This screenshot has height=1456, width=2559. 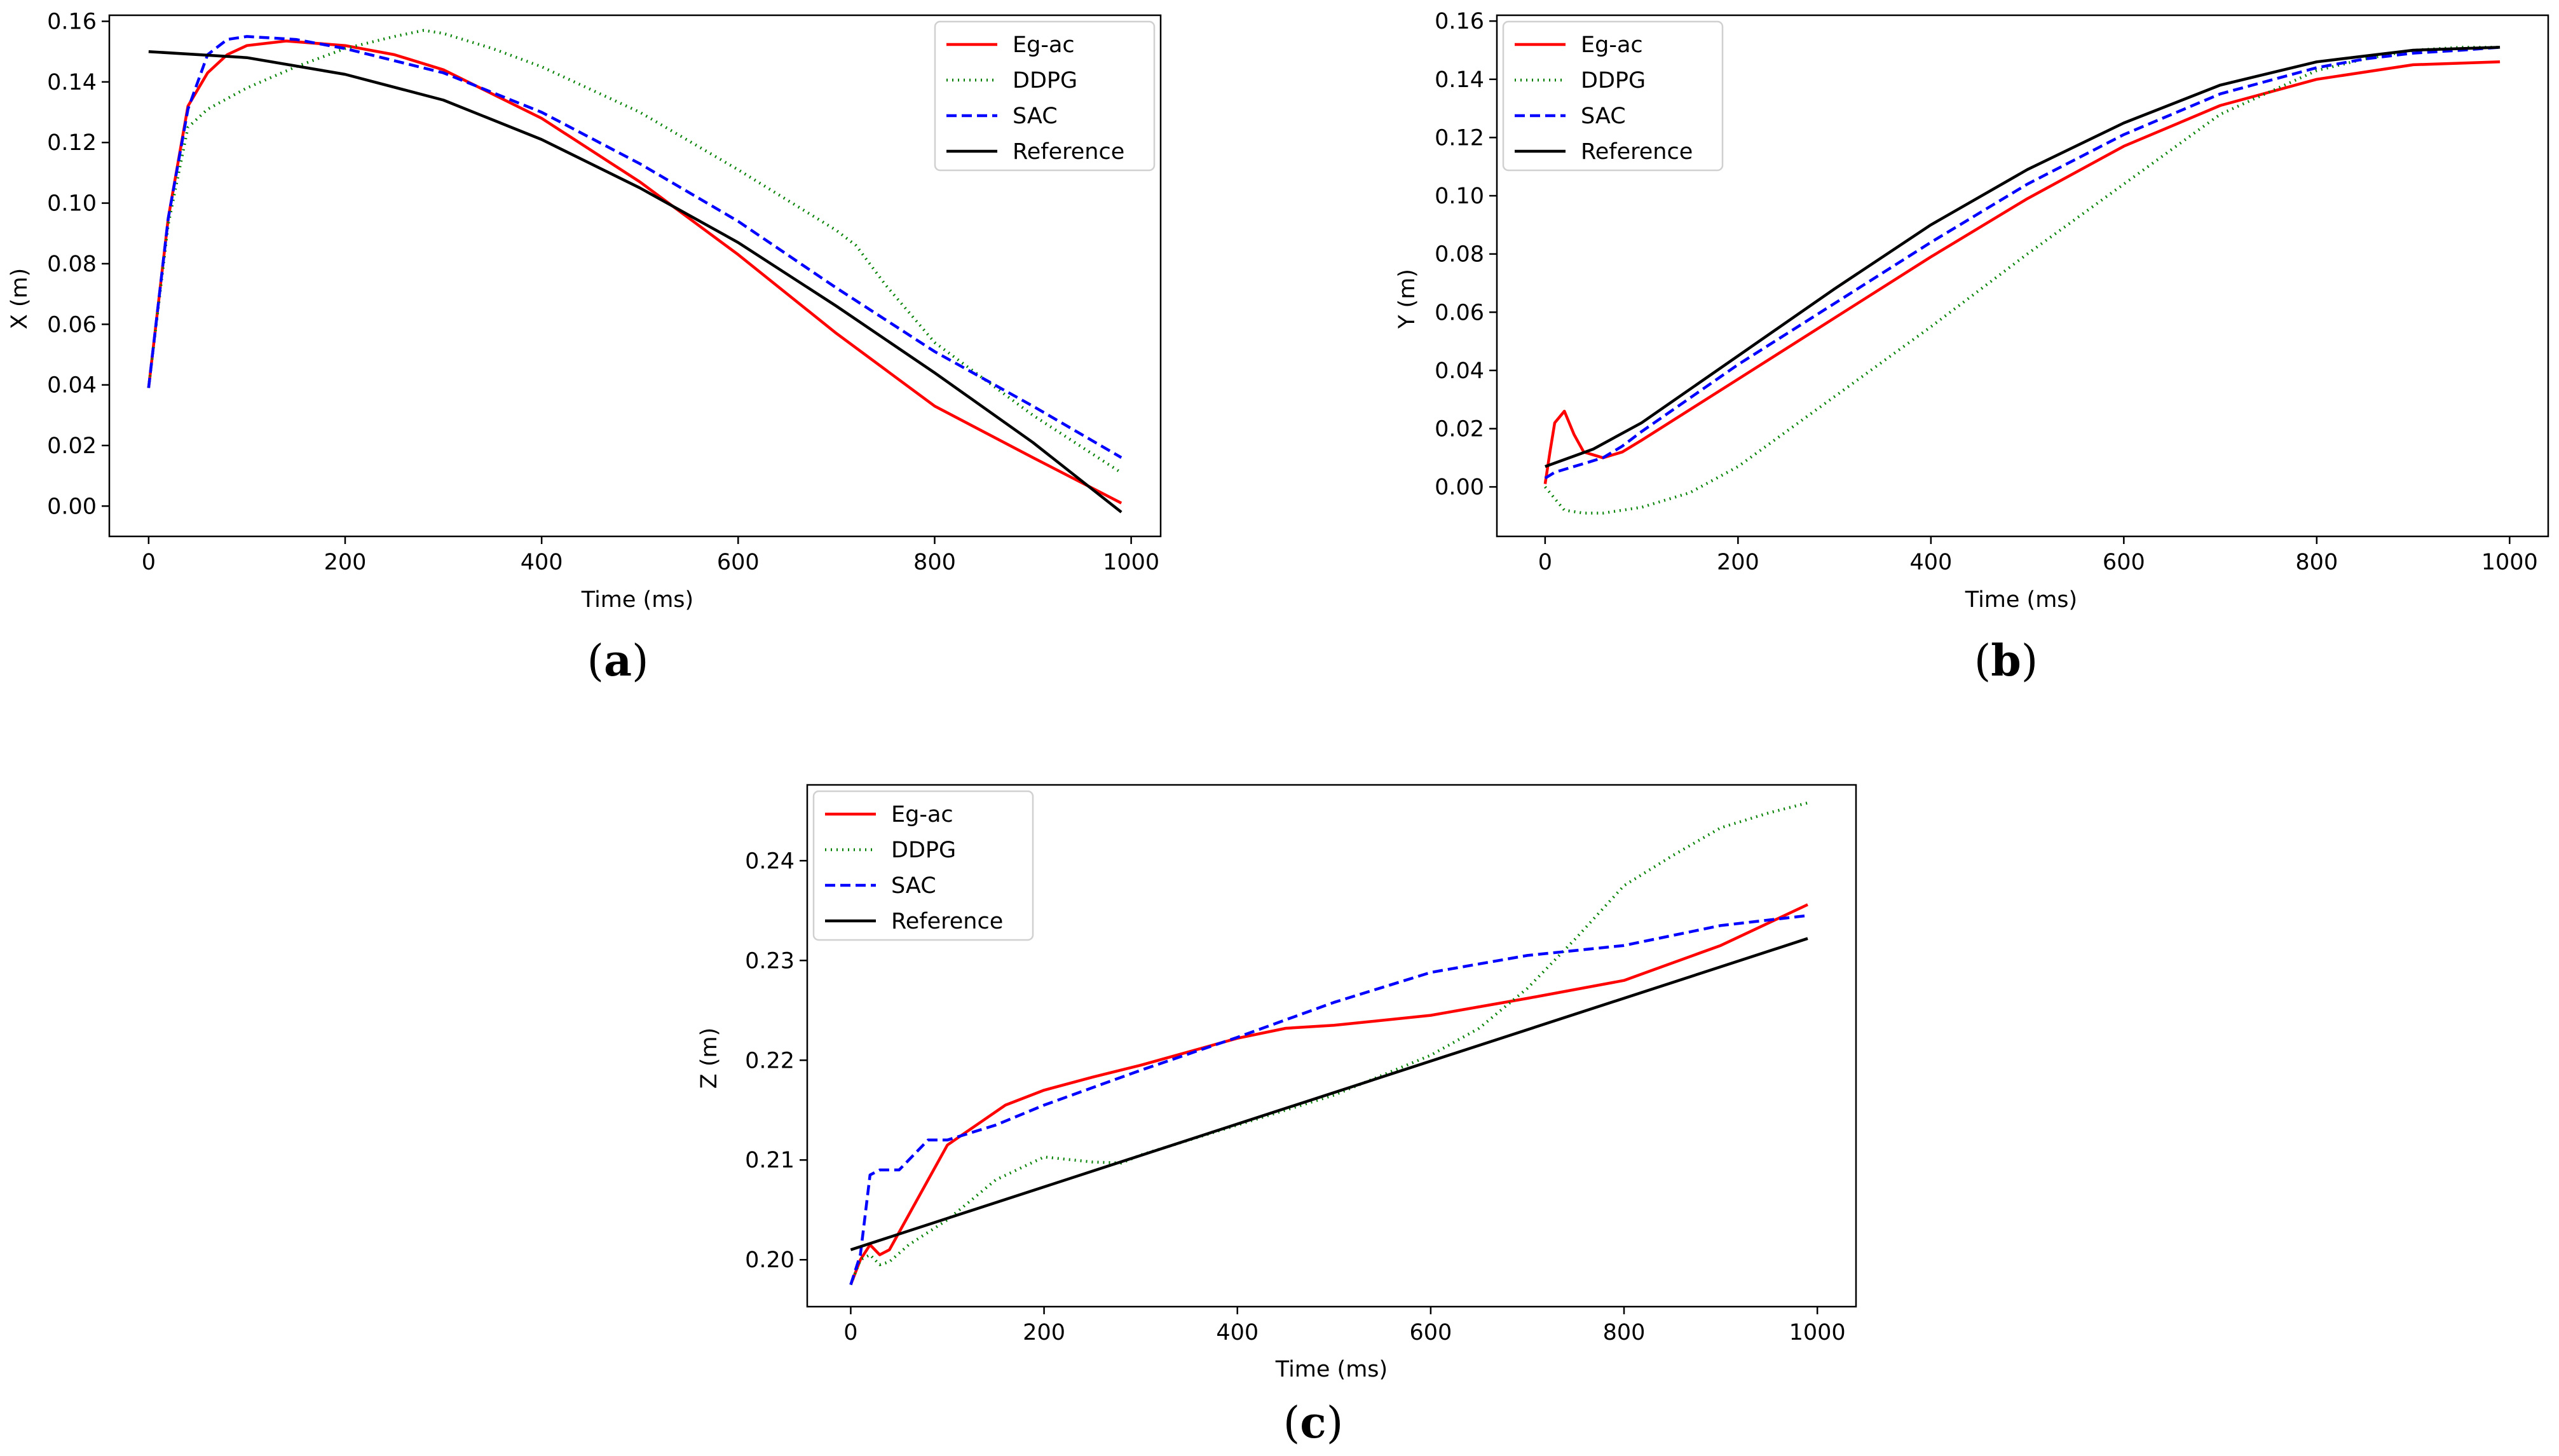 What do you see at coordinates (1459, 21) in the screenshot?
I see `y-tick-label-b: 0.16` at bounding box center [1459, 21].